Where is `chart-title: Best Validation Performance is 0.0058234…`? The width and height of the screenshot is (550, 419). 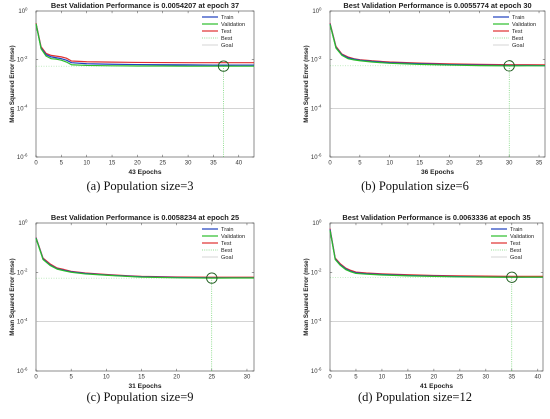
chart-title: Best Validation Performance is 0.0058234… is located at coordinates (145, 217).